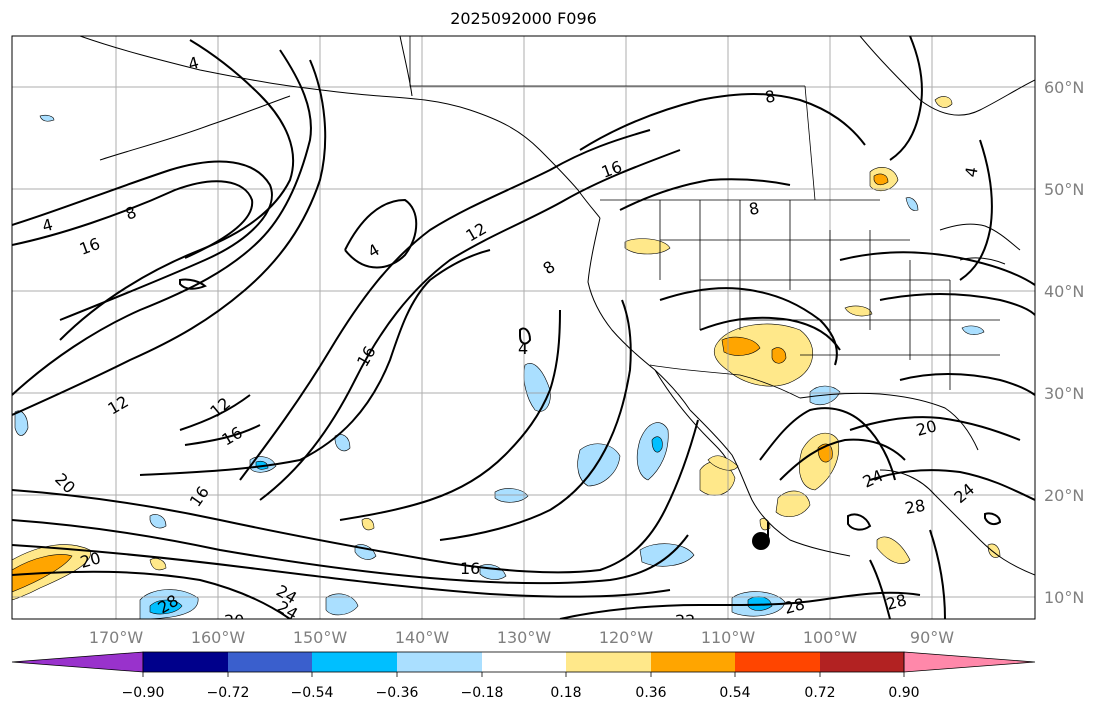  Describe the element at coordinates (741, 346) in the screenshot. I see `warm-anomaly-core` at that location.